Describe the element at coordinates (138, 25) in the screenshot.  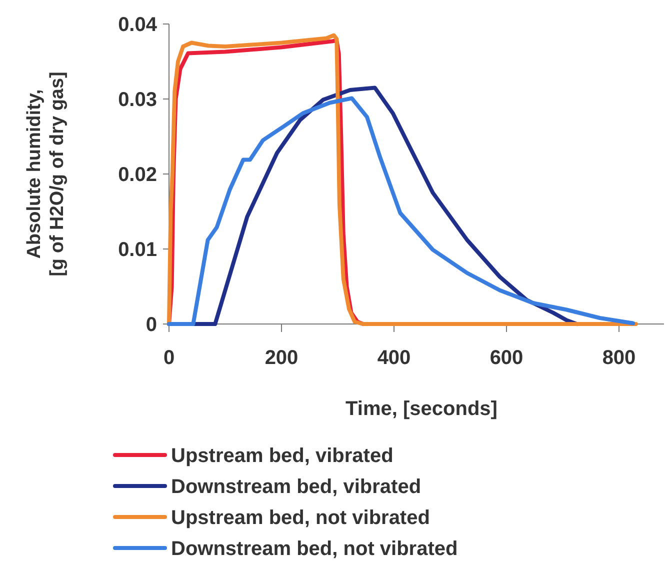
I see `y-tick-label: 0.04` at that location.